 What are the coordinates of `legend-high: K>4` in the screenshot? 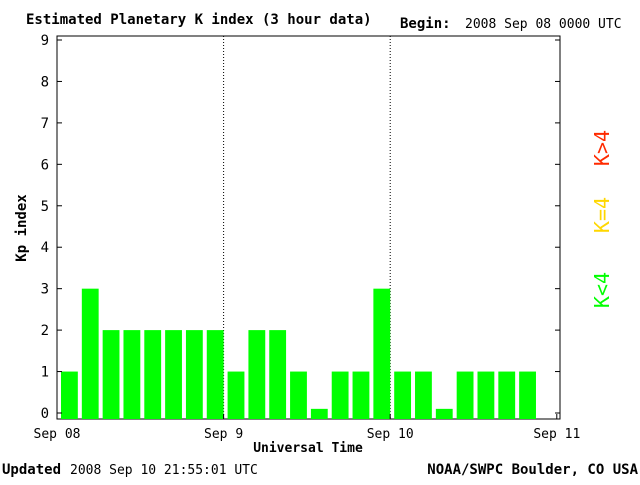 It's located at (602, 148).